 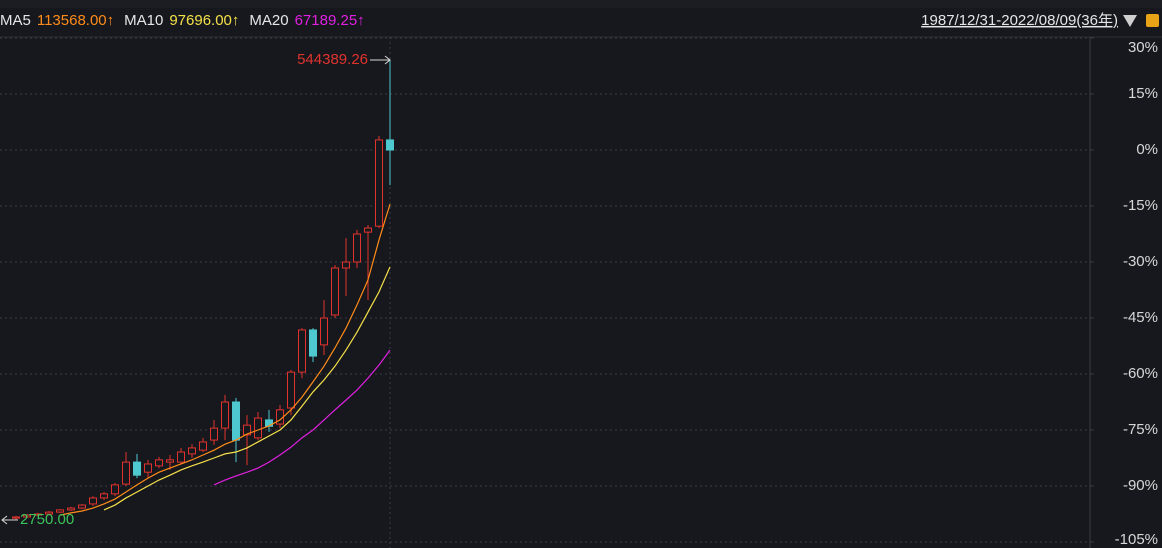 What do you see at coordinates (1140, 317) in the screenshot?
I see `y-tick-label: -45%` at bounding box center [1140, 317].